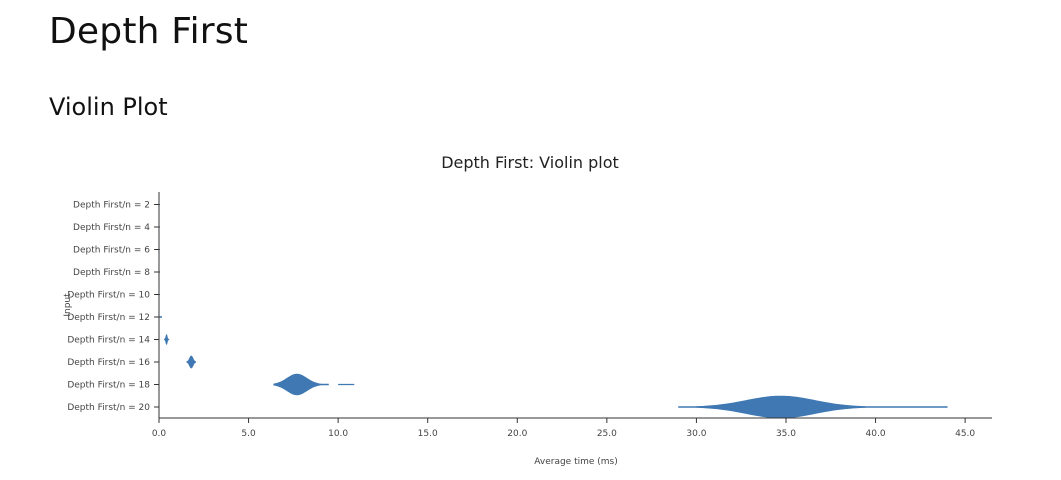 This screenshot has height=480, width=1061. I want to click on x-tick-label: 20.0, so click(517, 434).